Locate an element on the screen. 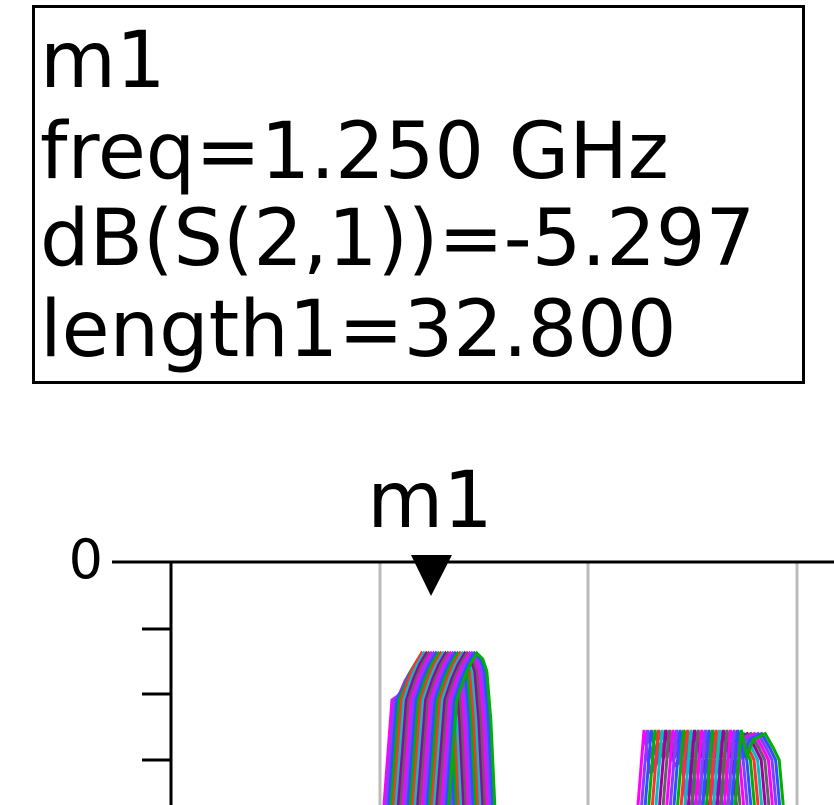  marker-triangle-icon is located at coordinates (431, 575).